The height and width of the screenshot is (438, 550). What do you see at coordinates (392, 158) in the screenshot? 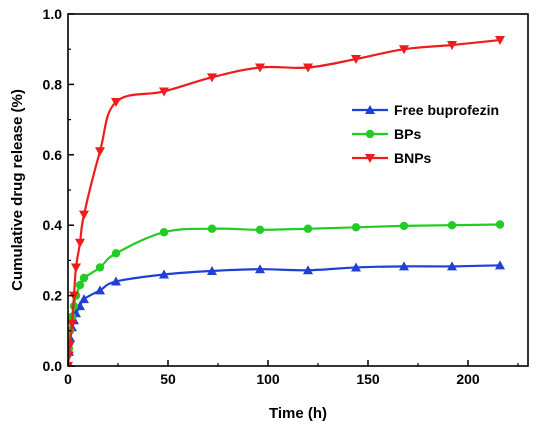
I see `legend-item-bnps: BNPs` at bounding box center [392, 158].